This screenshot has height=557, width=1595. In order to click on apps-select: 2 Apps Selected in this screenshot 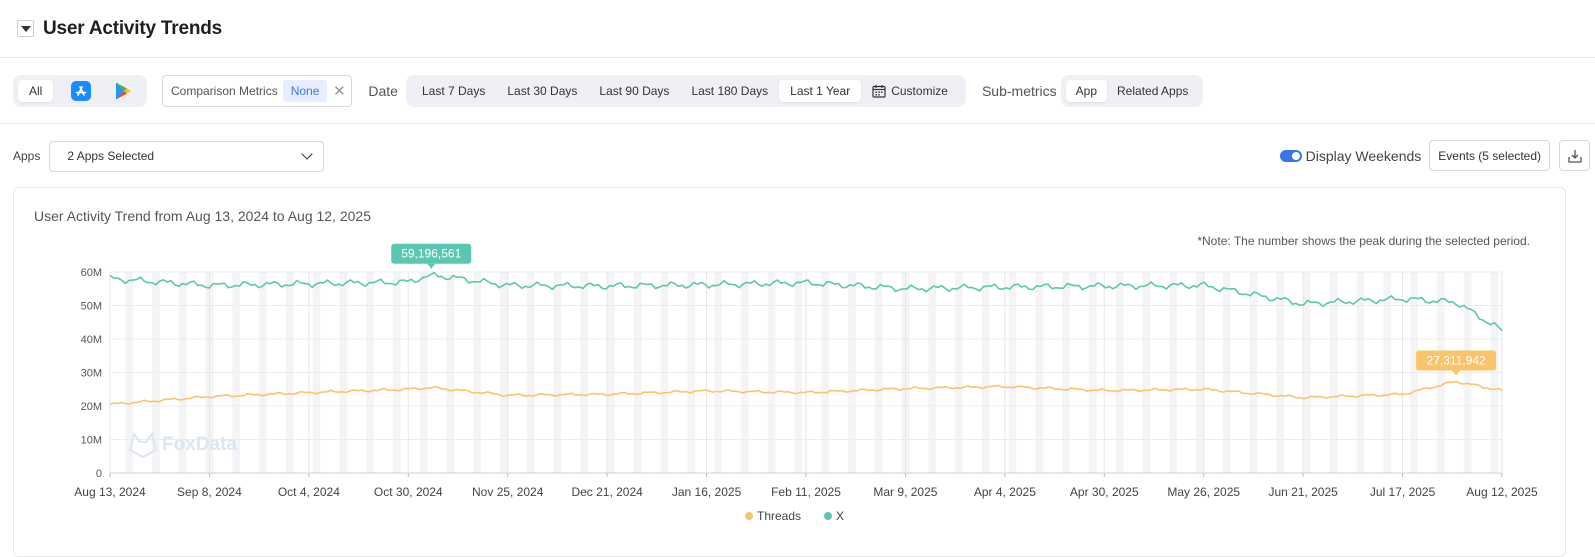, I will do `click(187, 156)`.